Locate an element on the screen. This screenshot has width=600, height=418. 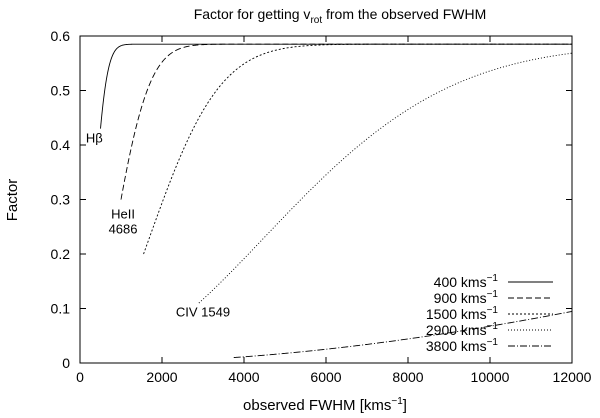
x-tick-label: 10000 is located at coordinates (490, 377).